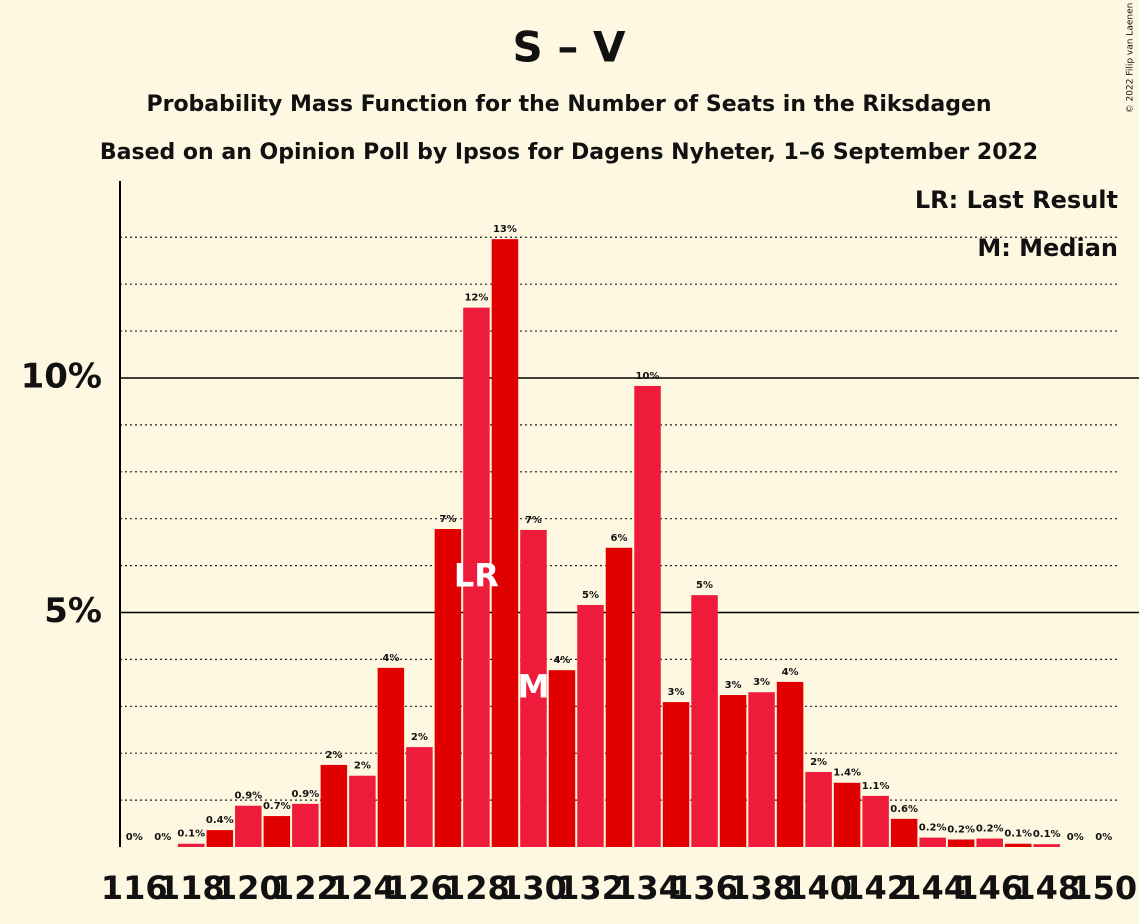 The width and height of the screenshot is (1139, 924). Describe the element at coordinates (73, 611) in the screenshot. I see `y-tick-label: 5%` at that location.